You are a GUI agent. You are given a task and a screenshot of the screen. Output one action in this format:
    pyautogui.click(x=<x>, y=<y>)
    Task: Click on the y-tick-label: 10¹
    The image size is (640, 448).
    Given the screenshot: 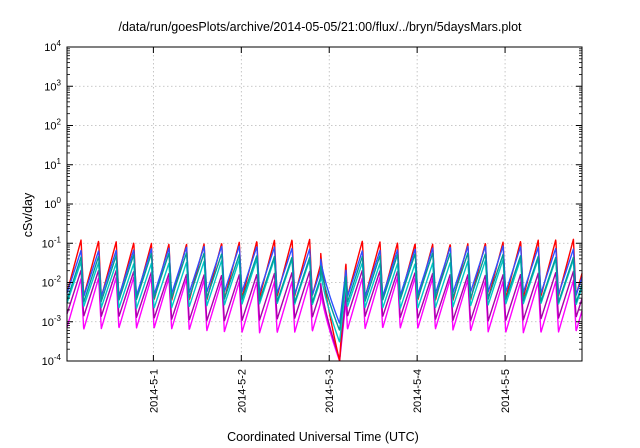 What is the action you would take?
    pyautogui.click(x=52, y=164)
    